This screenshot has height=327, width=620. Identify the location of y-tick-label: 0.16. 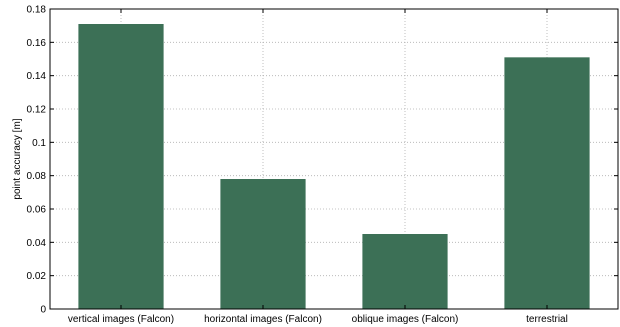
(37, 43).